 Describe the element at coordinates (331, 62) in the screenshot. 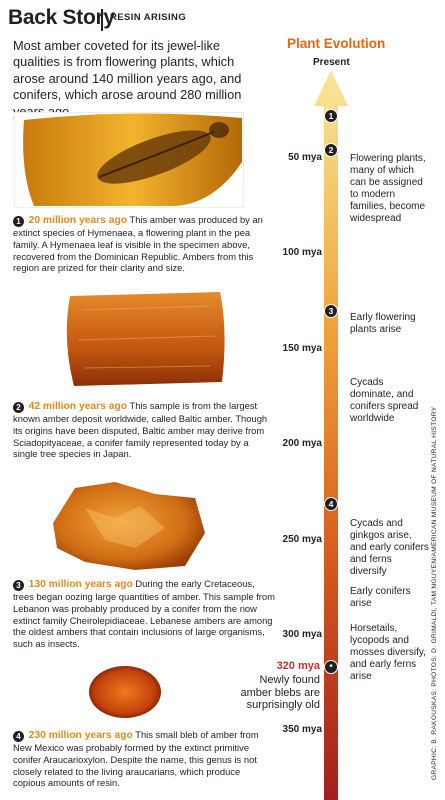

I see `present-label: Present` at that location.